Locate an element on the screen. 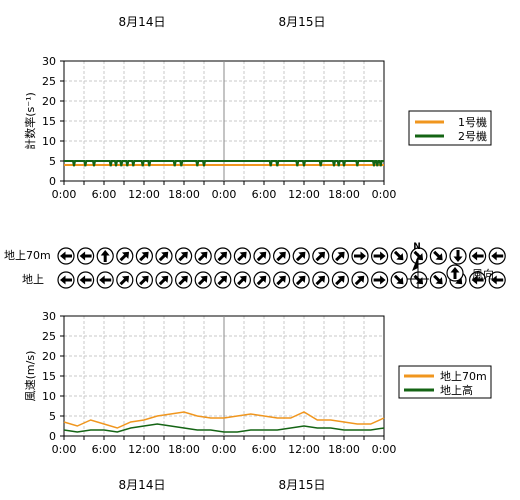  wind-legend-arrow is located at coordinates (455, 273).